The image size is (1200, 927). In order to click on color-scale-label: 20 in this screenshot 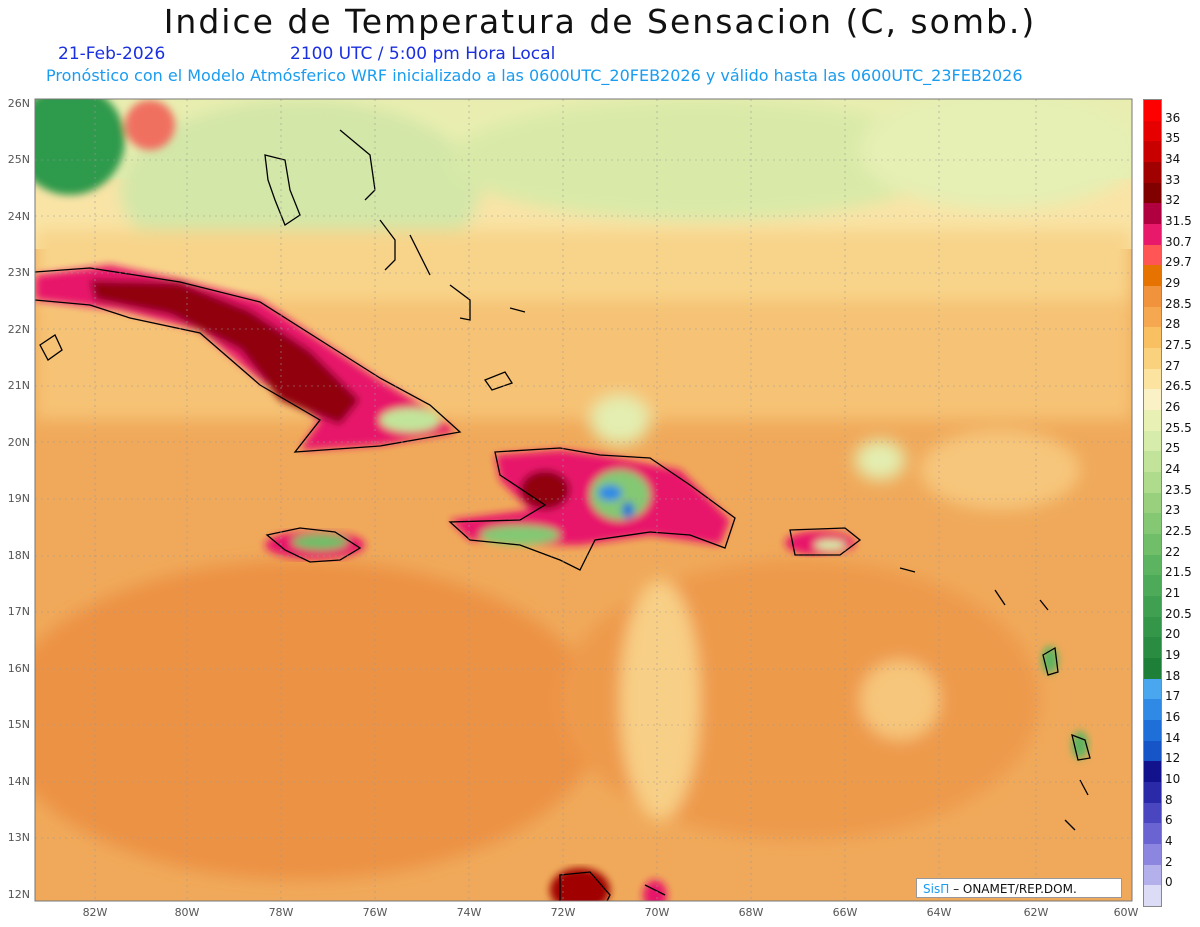, I will do `click(1173, 634)`.